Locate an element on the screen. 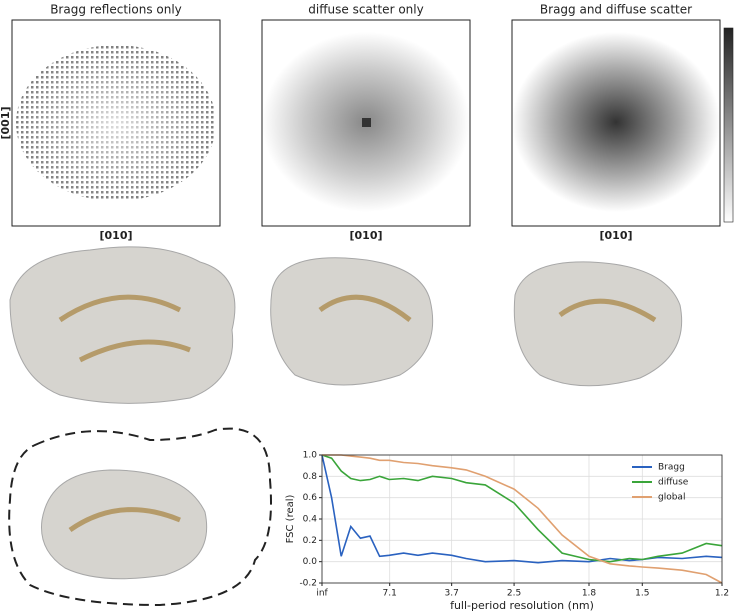  legend-label: global is located at coordinates (671, 498).